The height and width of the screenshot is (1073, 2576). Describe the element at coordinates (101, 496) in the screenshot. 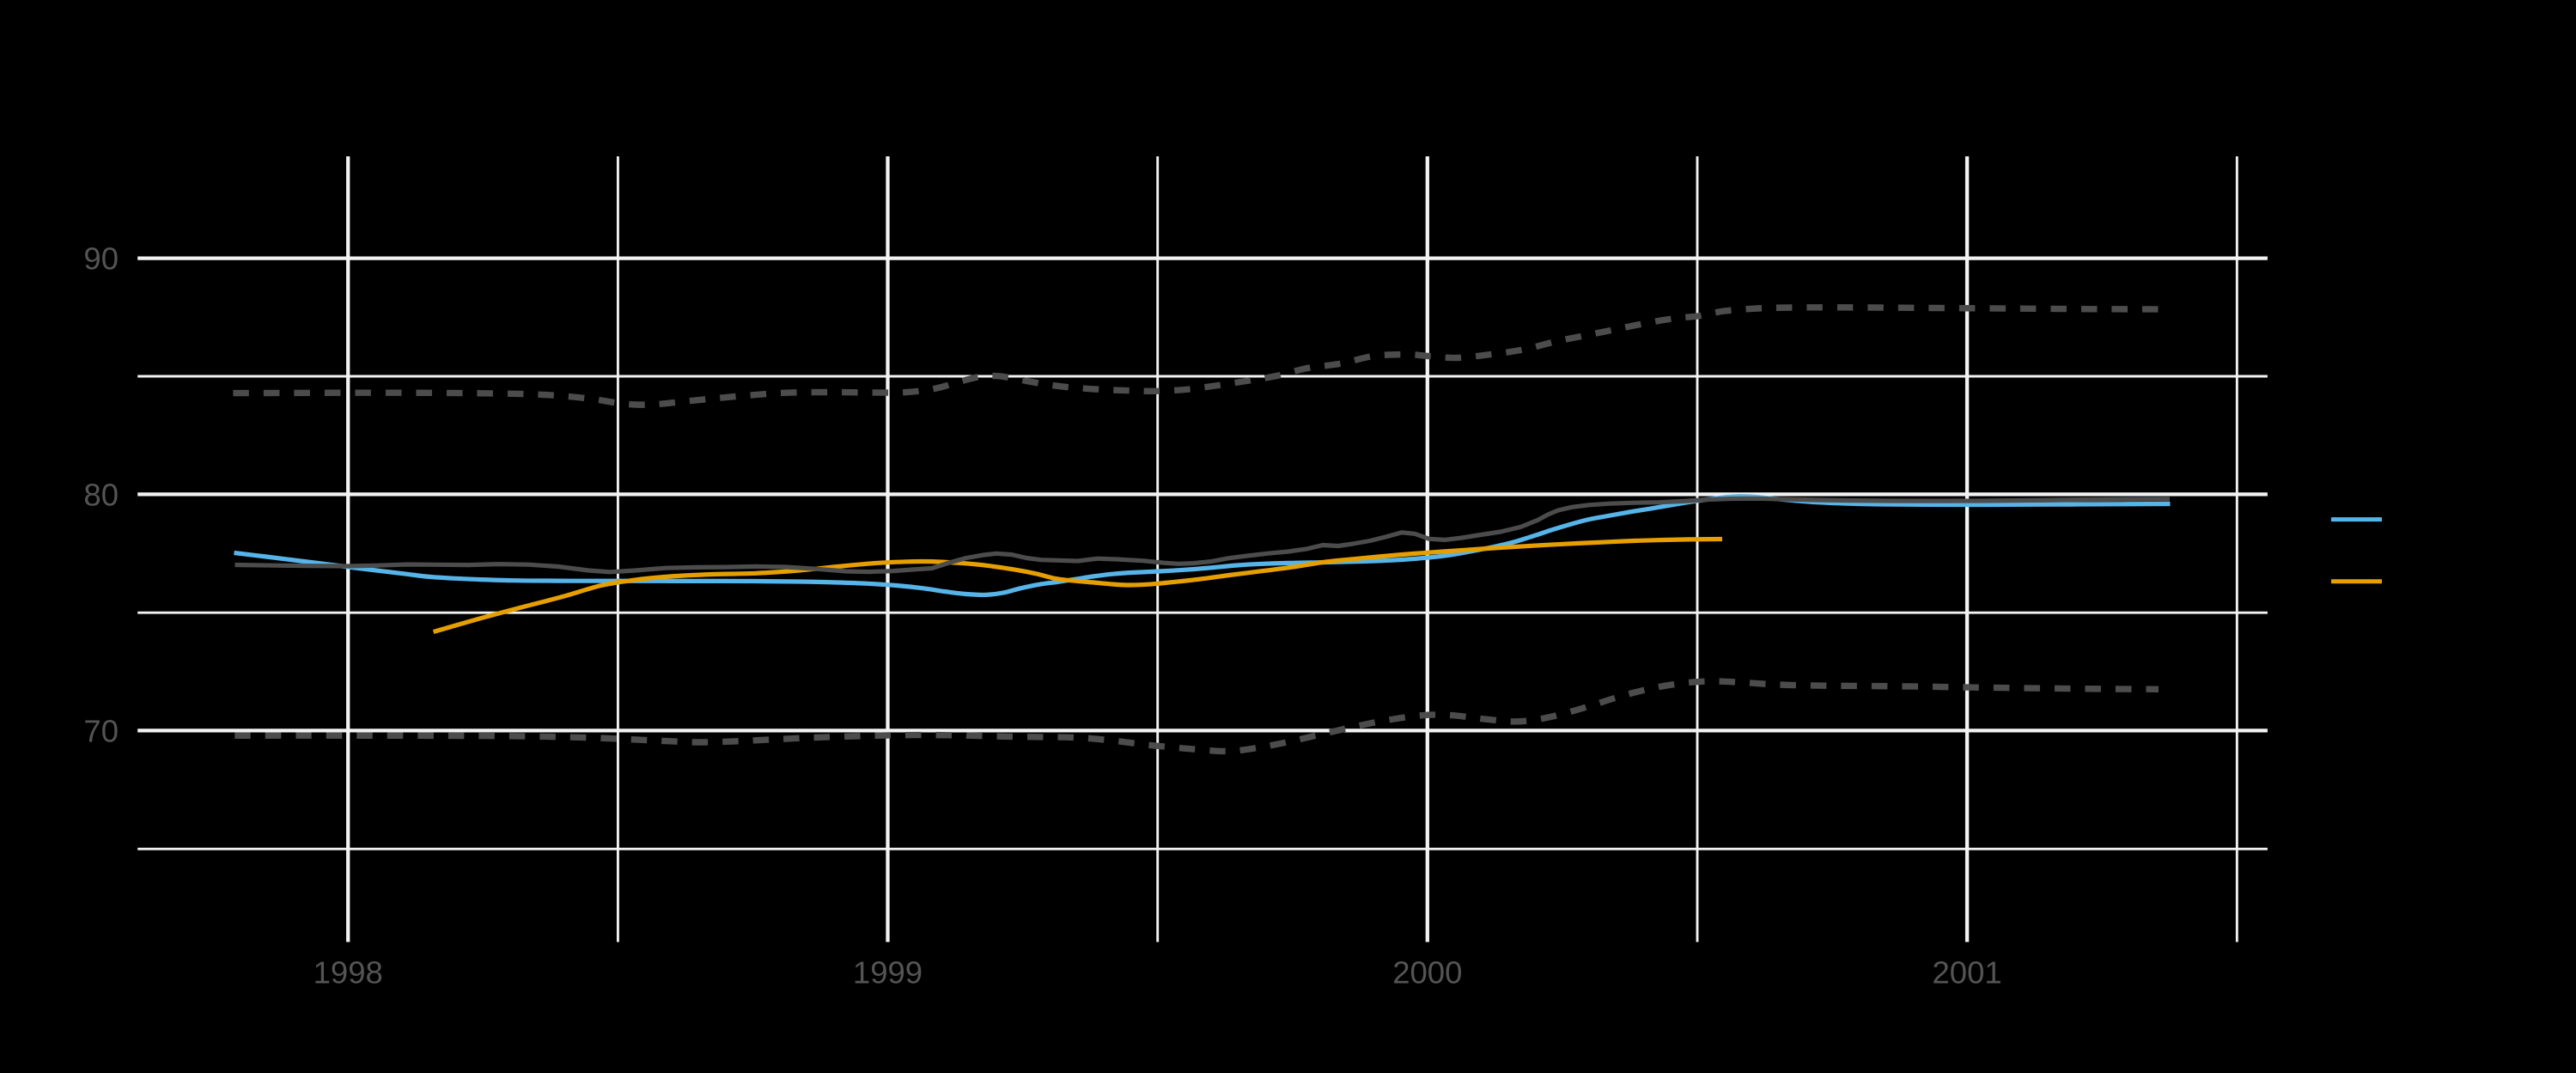

I see `svg-text: 80` at that location.